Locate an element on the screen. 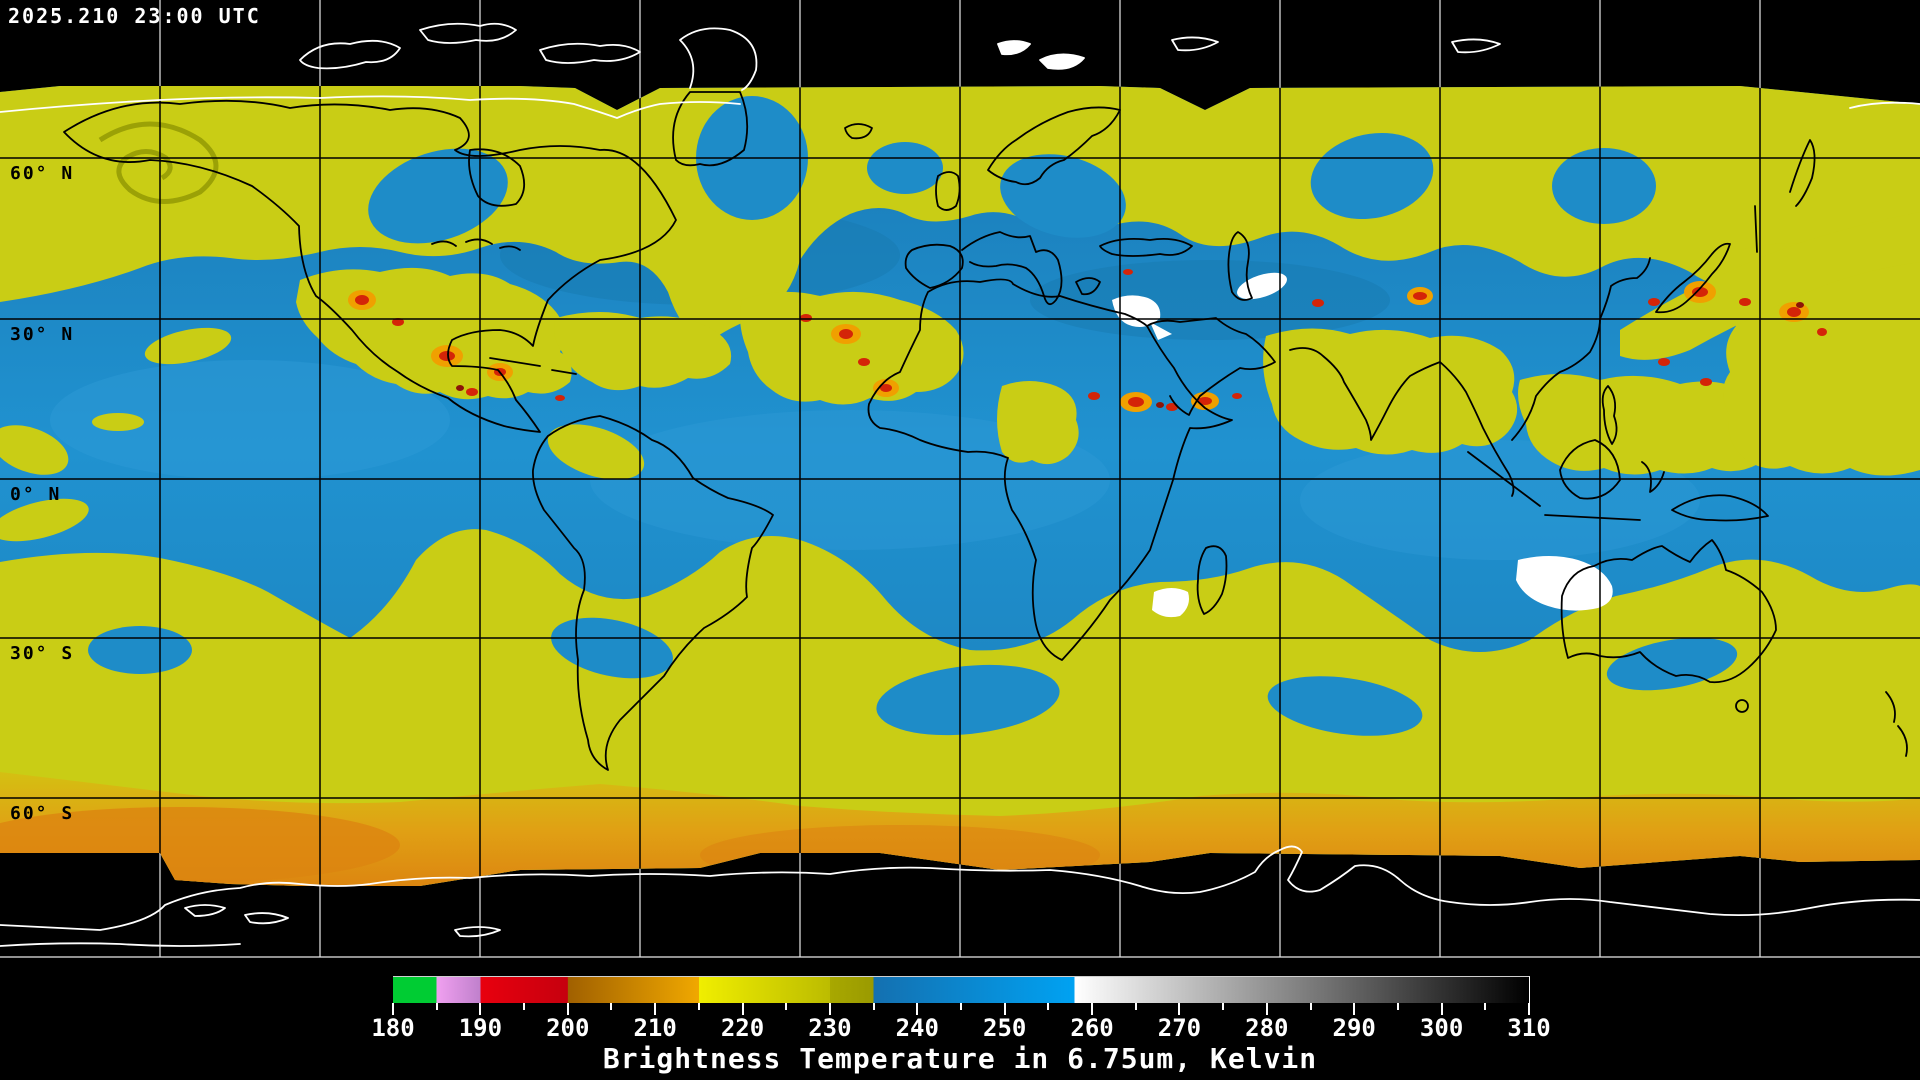 This screenshot has height=1080, width=1920. lat-label: 30° N is located at coordinates (42, 334).